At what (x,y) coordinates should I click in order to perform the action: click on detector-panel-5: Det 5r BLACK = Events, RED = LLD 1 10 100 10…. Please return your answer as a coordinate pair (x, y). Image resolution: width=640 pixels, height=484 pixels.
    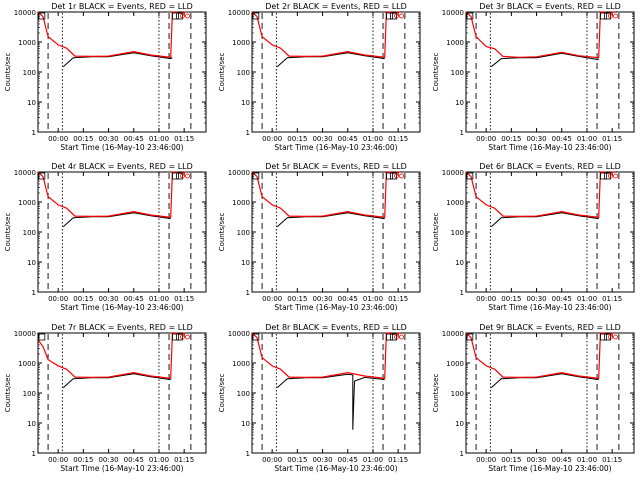
    Looking at the image, I should click on (319, 237).